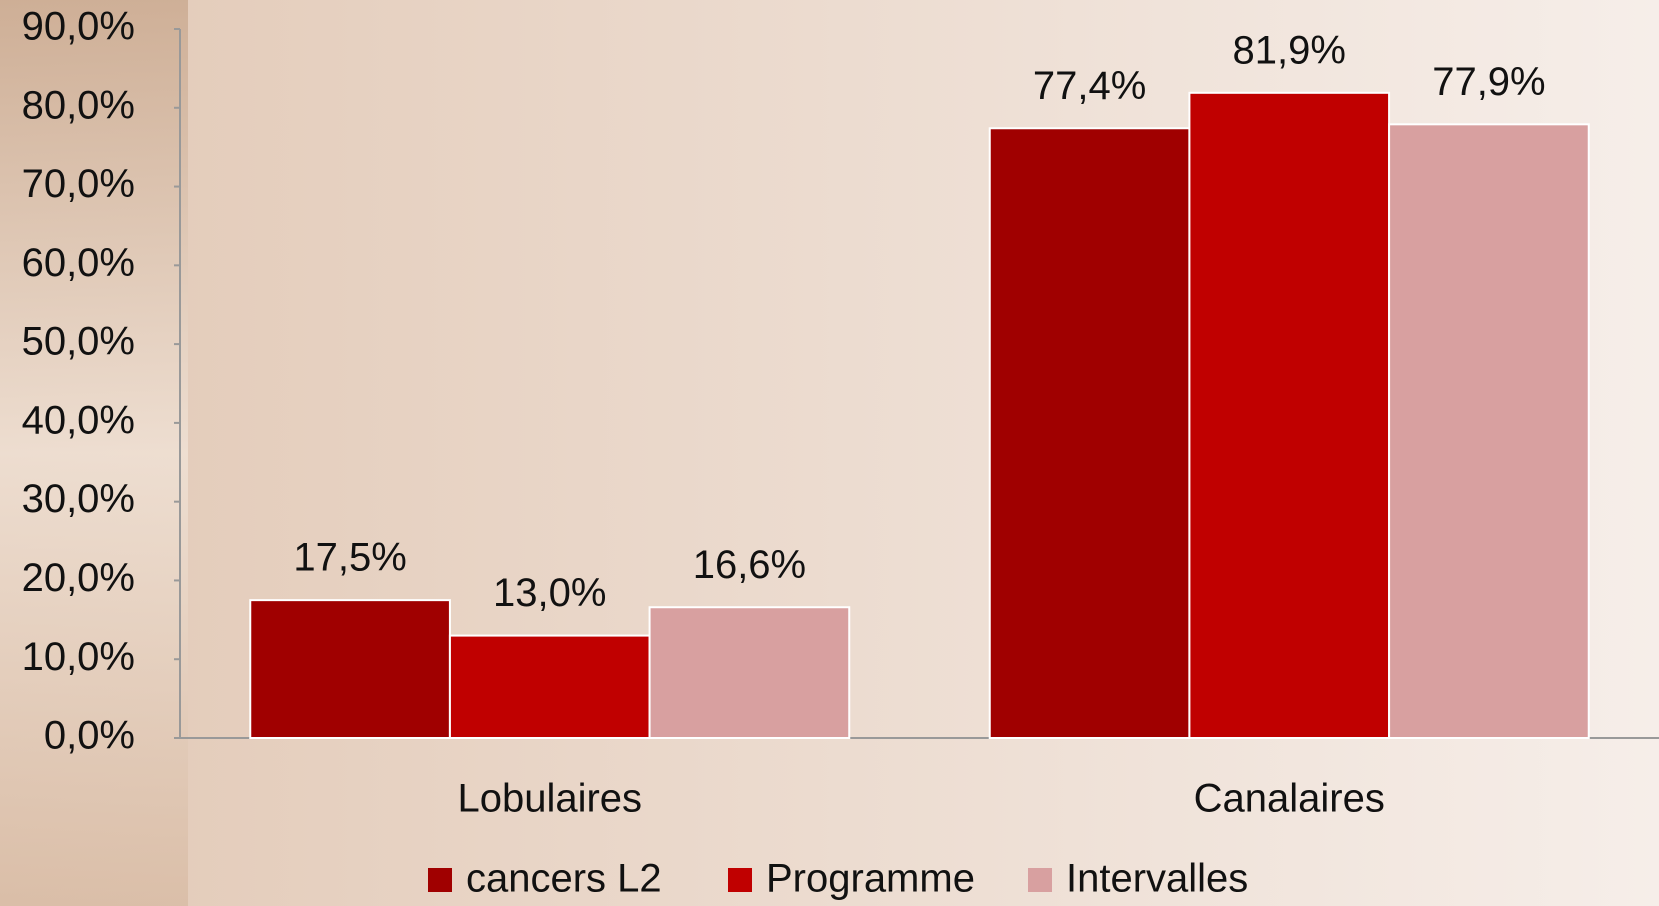 This screenshot has height=906, width=1659. Describe the element at coordinates (1157, 879) in the screenshot. I see `legend-label: Intervalles` at that location.